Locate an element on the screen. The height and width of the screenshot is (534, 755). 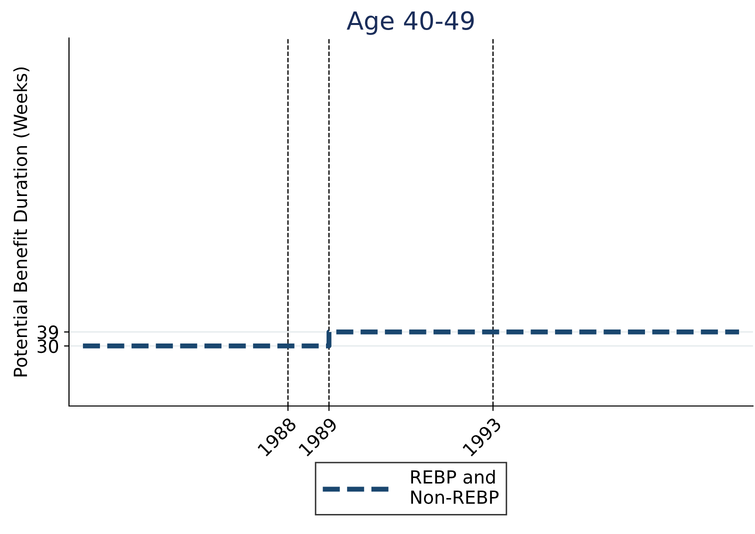
y-axis-title: Potential Benefit Duration (Weeks) is located at coordinates (21, 221).